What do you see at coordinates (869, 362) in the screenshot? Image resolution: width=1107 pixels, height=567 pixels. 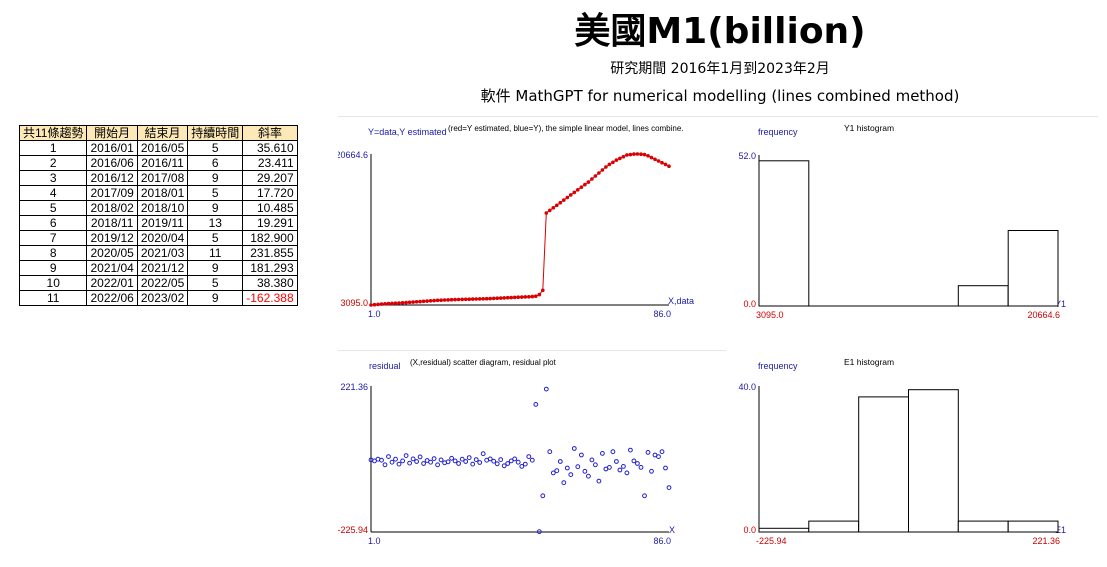 I see `chart-title: E1 histogram` at bounding box center [869, 362].